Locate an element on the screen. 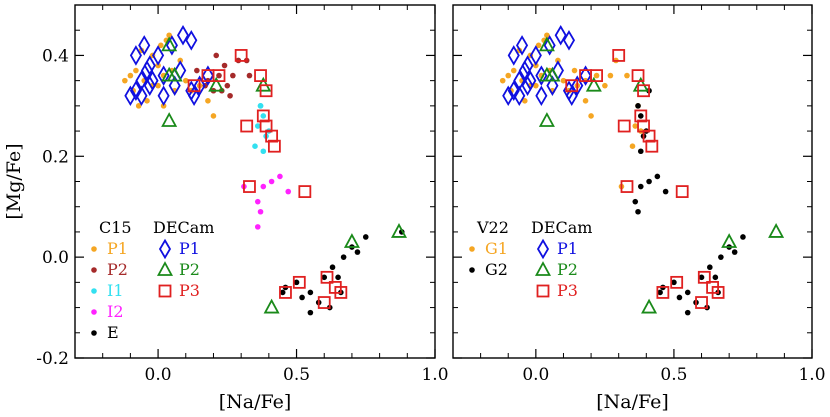 This screenshot has height=417, width=830. x-tick-label: 1.0 is located at coordinates (811, 375).